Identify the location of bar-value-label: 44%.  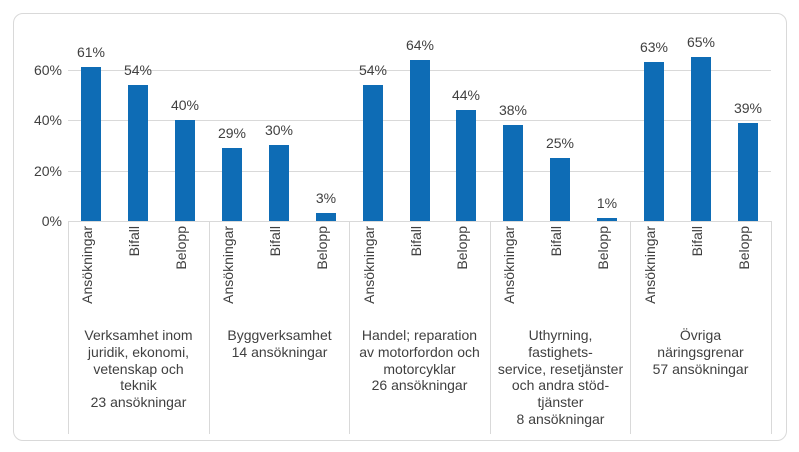
(466, 95).